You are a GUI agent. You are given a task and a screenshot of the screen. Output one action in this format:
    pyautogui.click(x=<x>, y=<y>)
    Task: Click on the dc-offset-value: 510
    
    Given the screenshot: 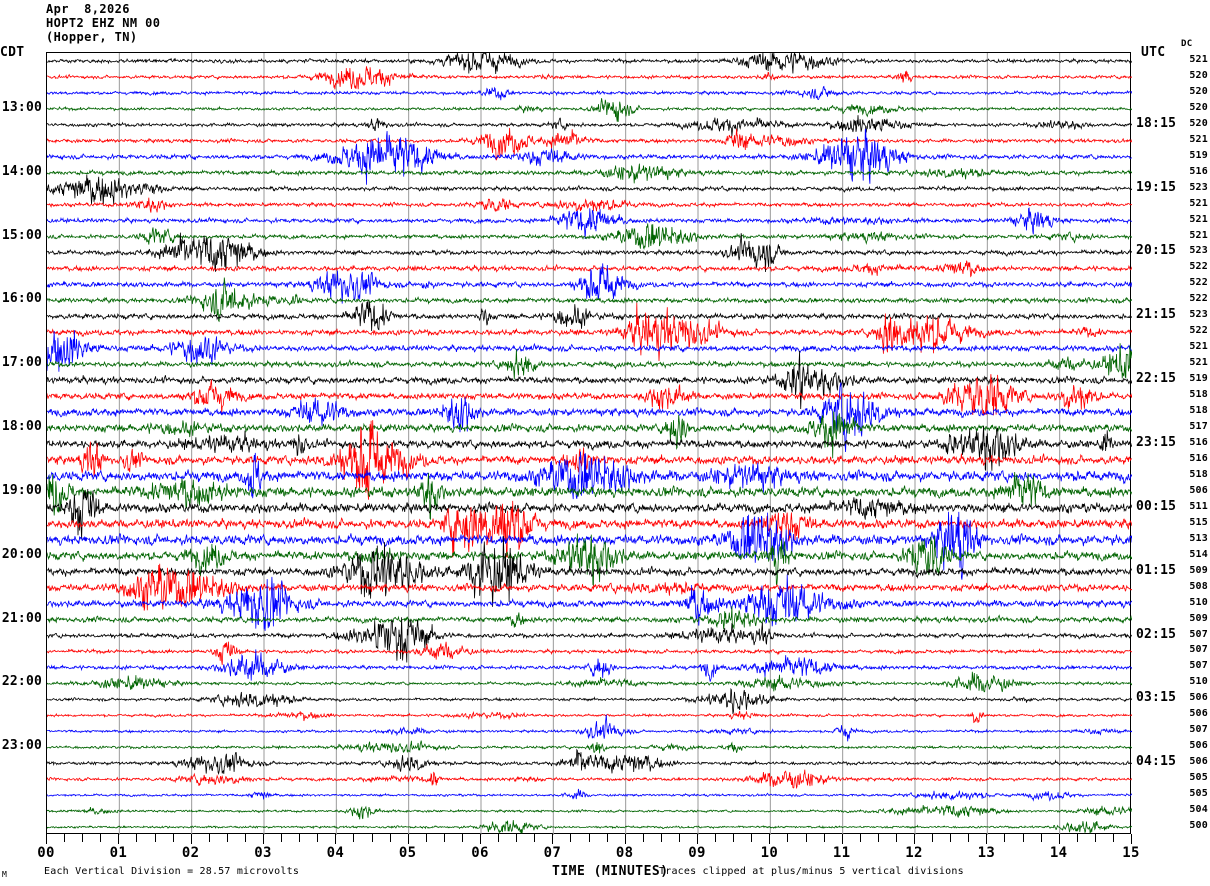 What is the action you would take?
    pyautogui.click(x=1198, y=682)
    